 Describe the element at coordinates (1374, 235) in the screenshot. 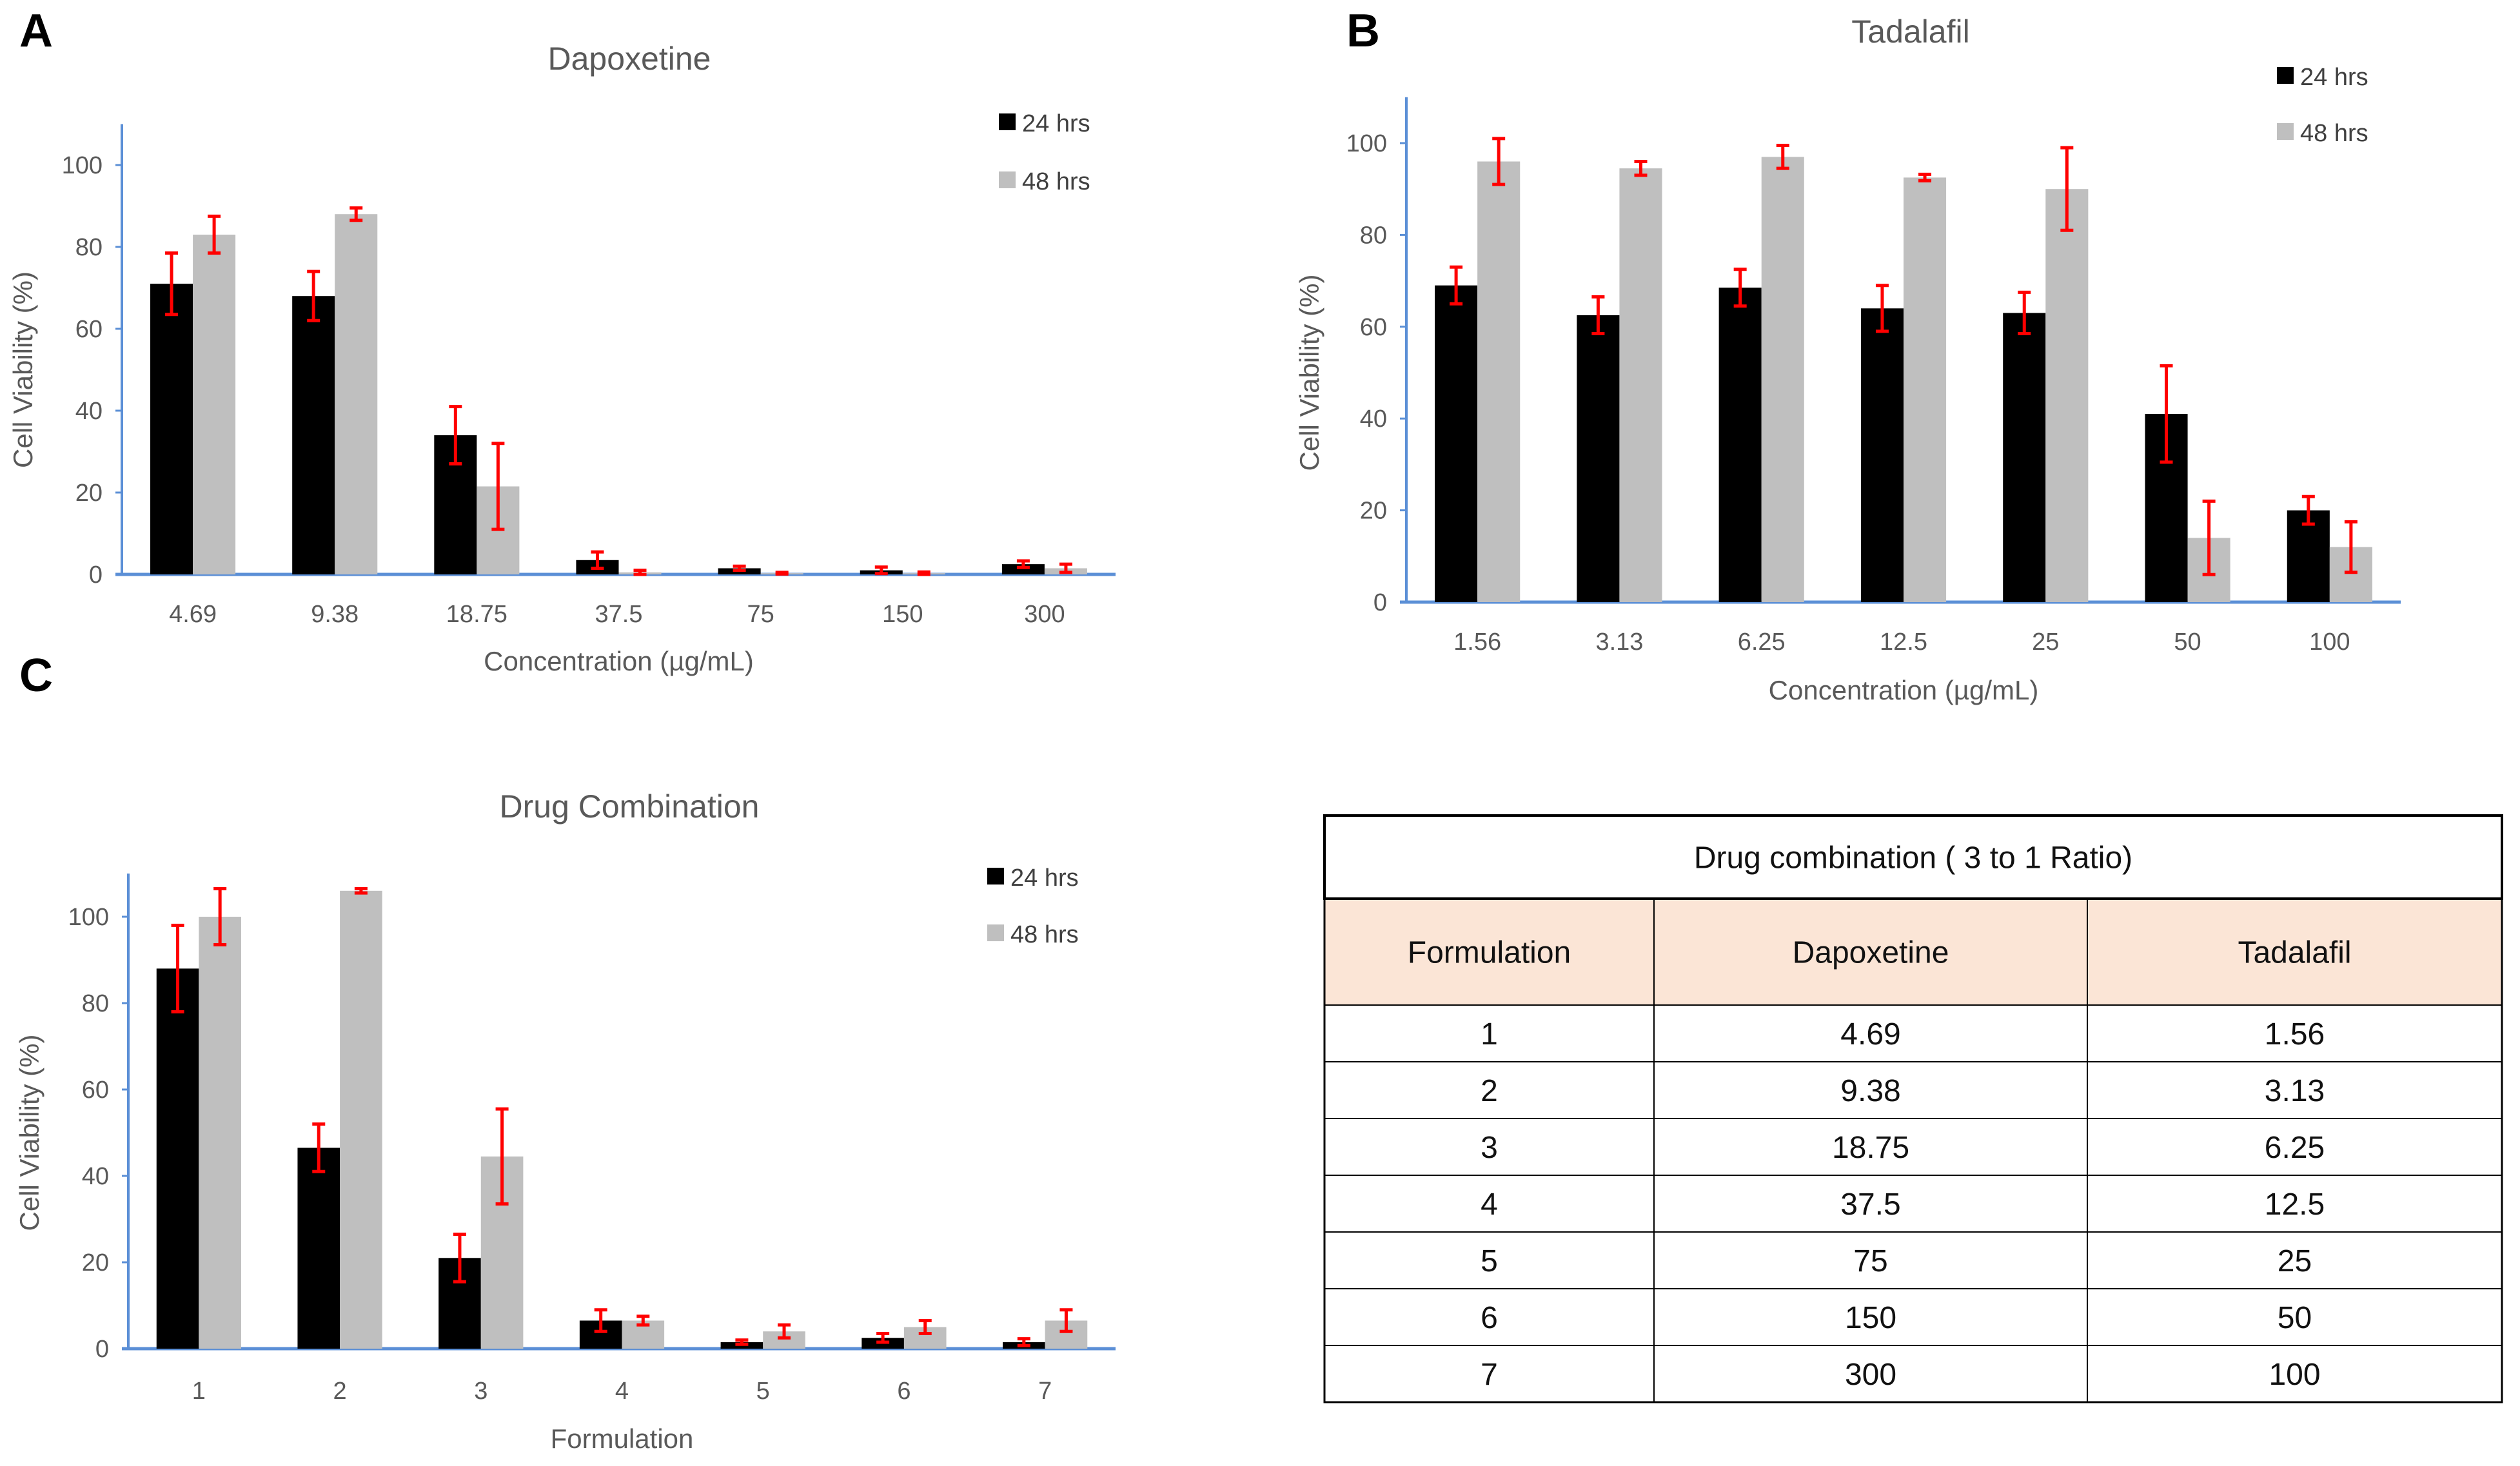

I see `y-tick-label: 80` at that location.